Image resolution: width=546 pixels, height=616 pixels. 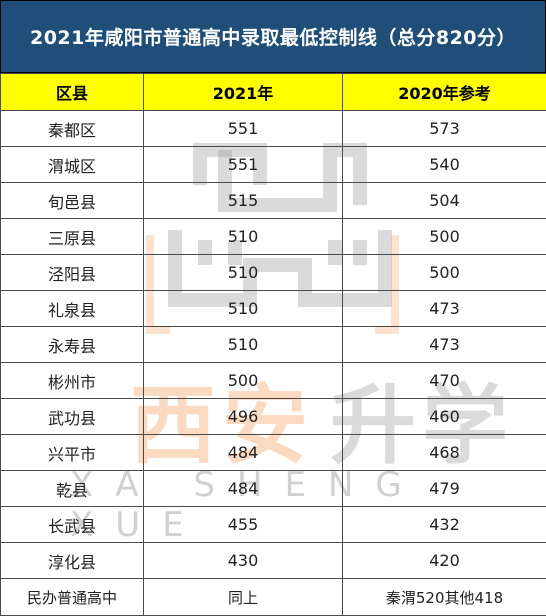 I want to click on table-title: 2021年咸阳市普通高中录取最低控制线（总分820分）, so click(x=273, y=36).